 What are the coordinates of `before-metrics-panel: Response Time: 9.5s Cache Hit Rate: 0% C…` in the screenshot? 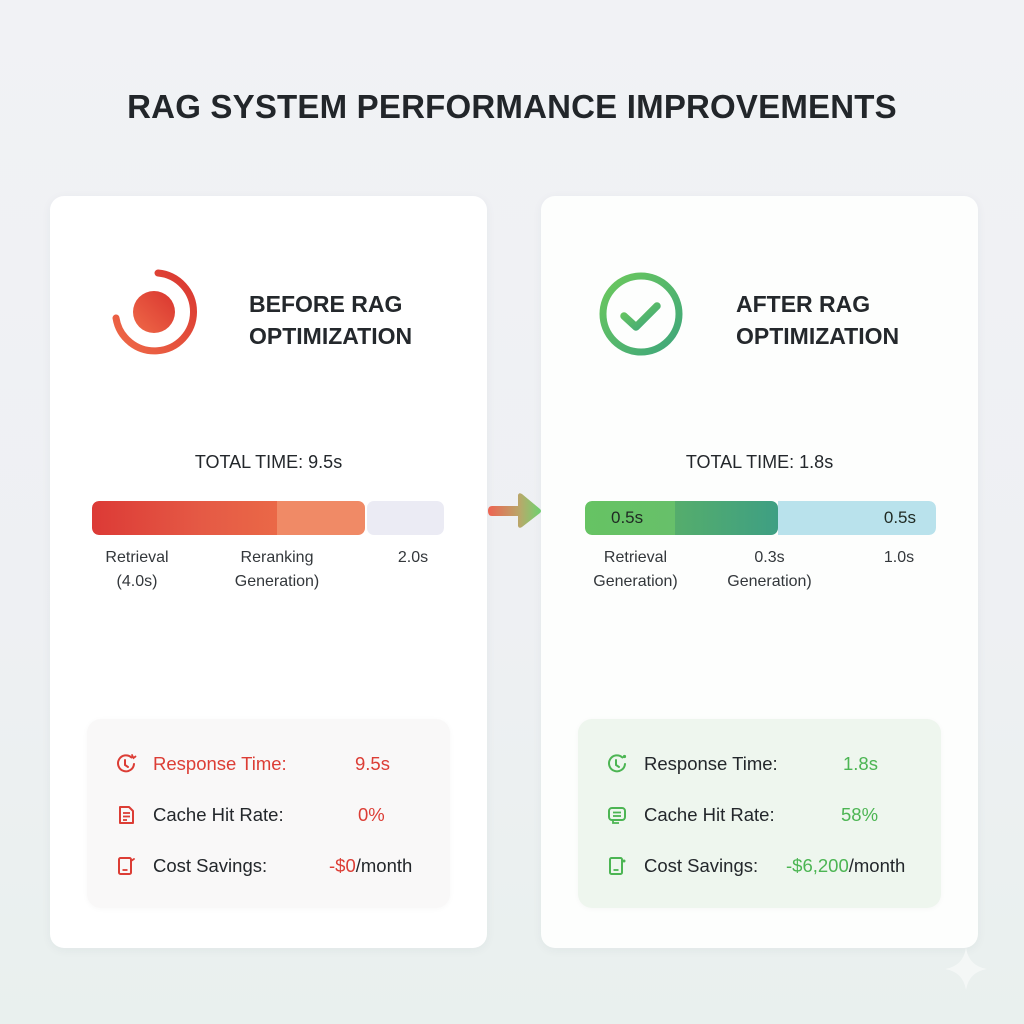 It's located at (268, 813).